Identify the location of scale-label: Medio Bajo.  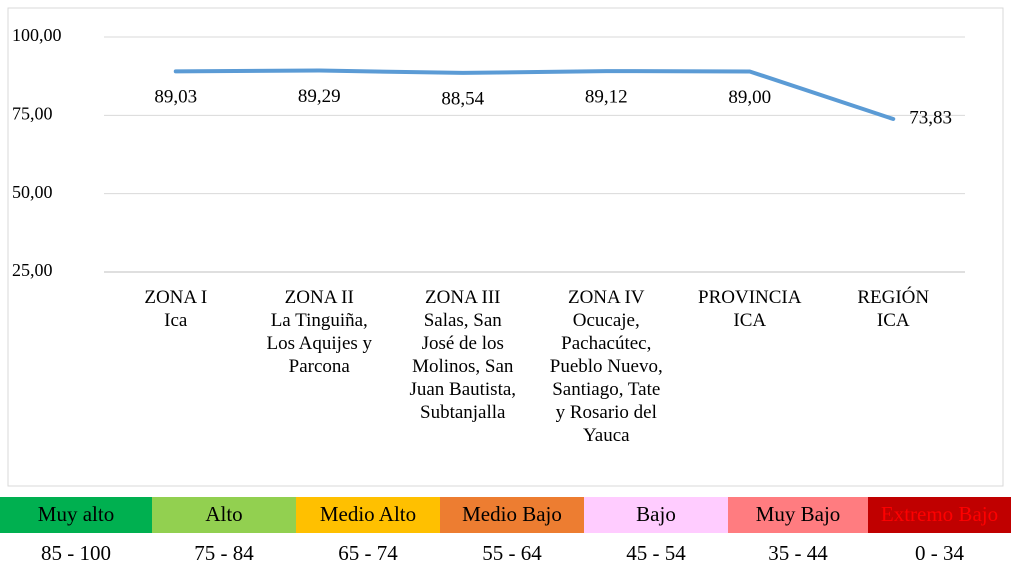
(512, 514).